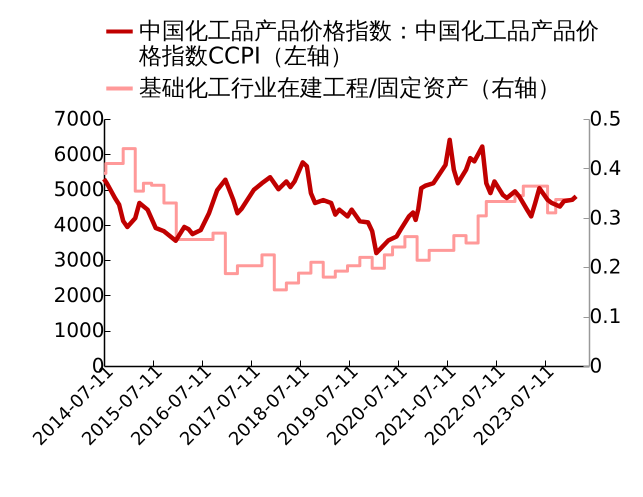 This screenshot has height=497, width=643. Describe the element at coordinates (79, 118) in the screenshot. I see `y-tick-label: 7000` at that location.